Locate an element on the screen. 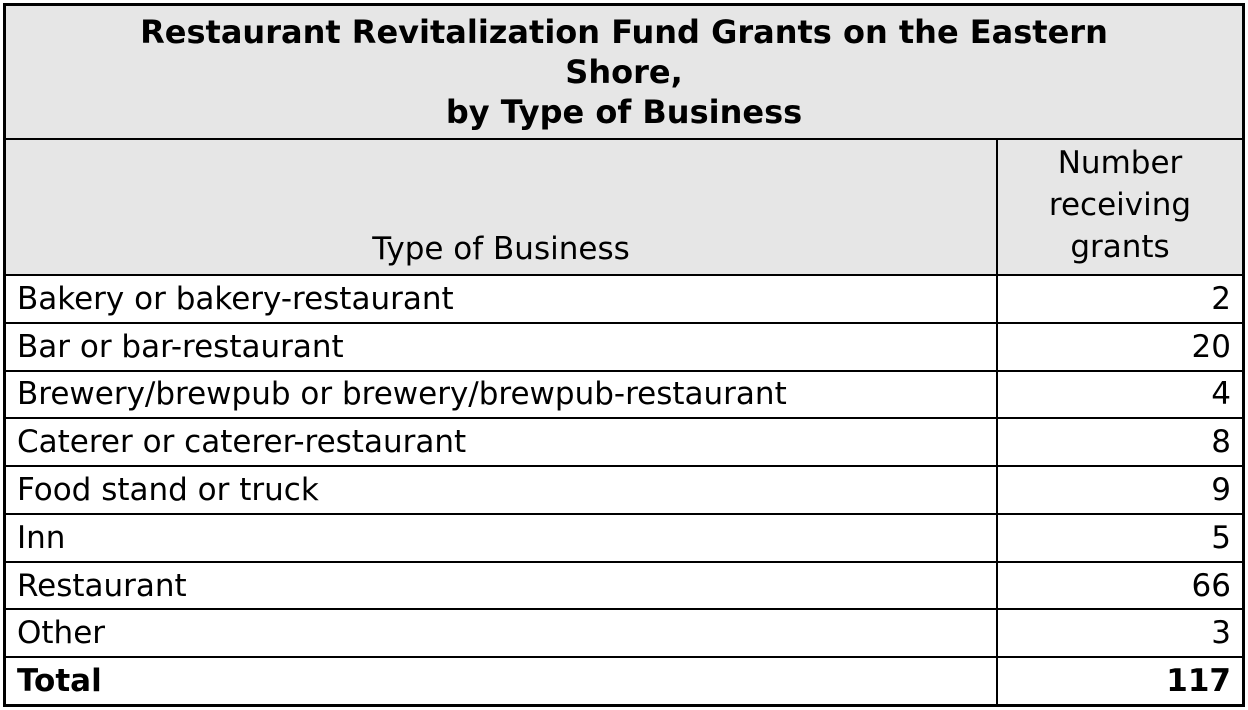 This screenshot has height=710, width=1248. table-row: Bar or bar-restaurant 20 is located at coordinates (624, 347).